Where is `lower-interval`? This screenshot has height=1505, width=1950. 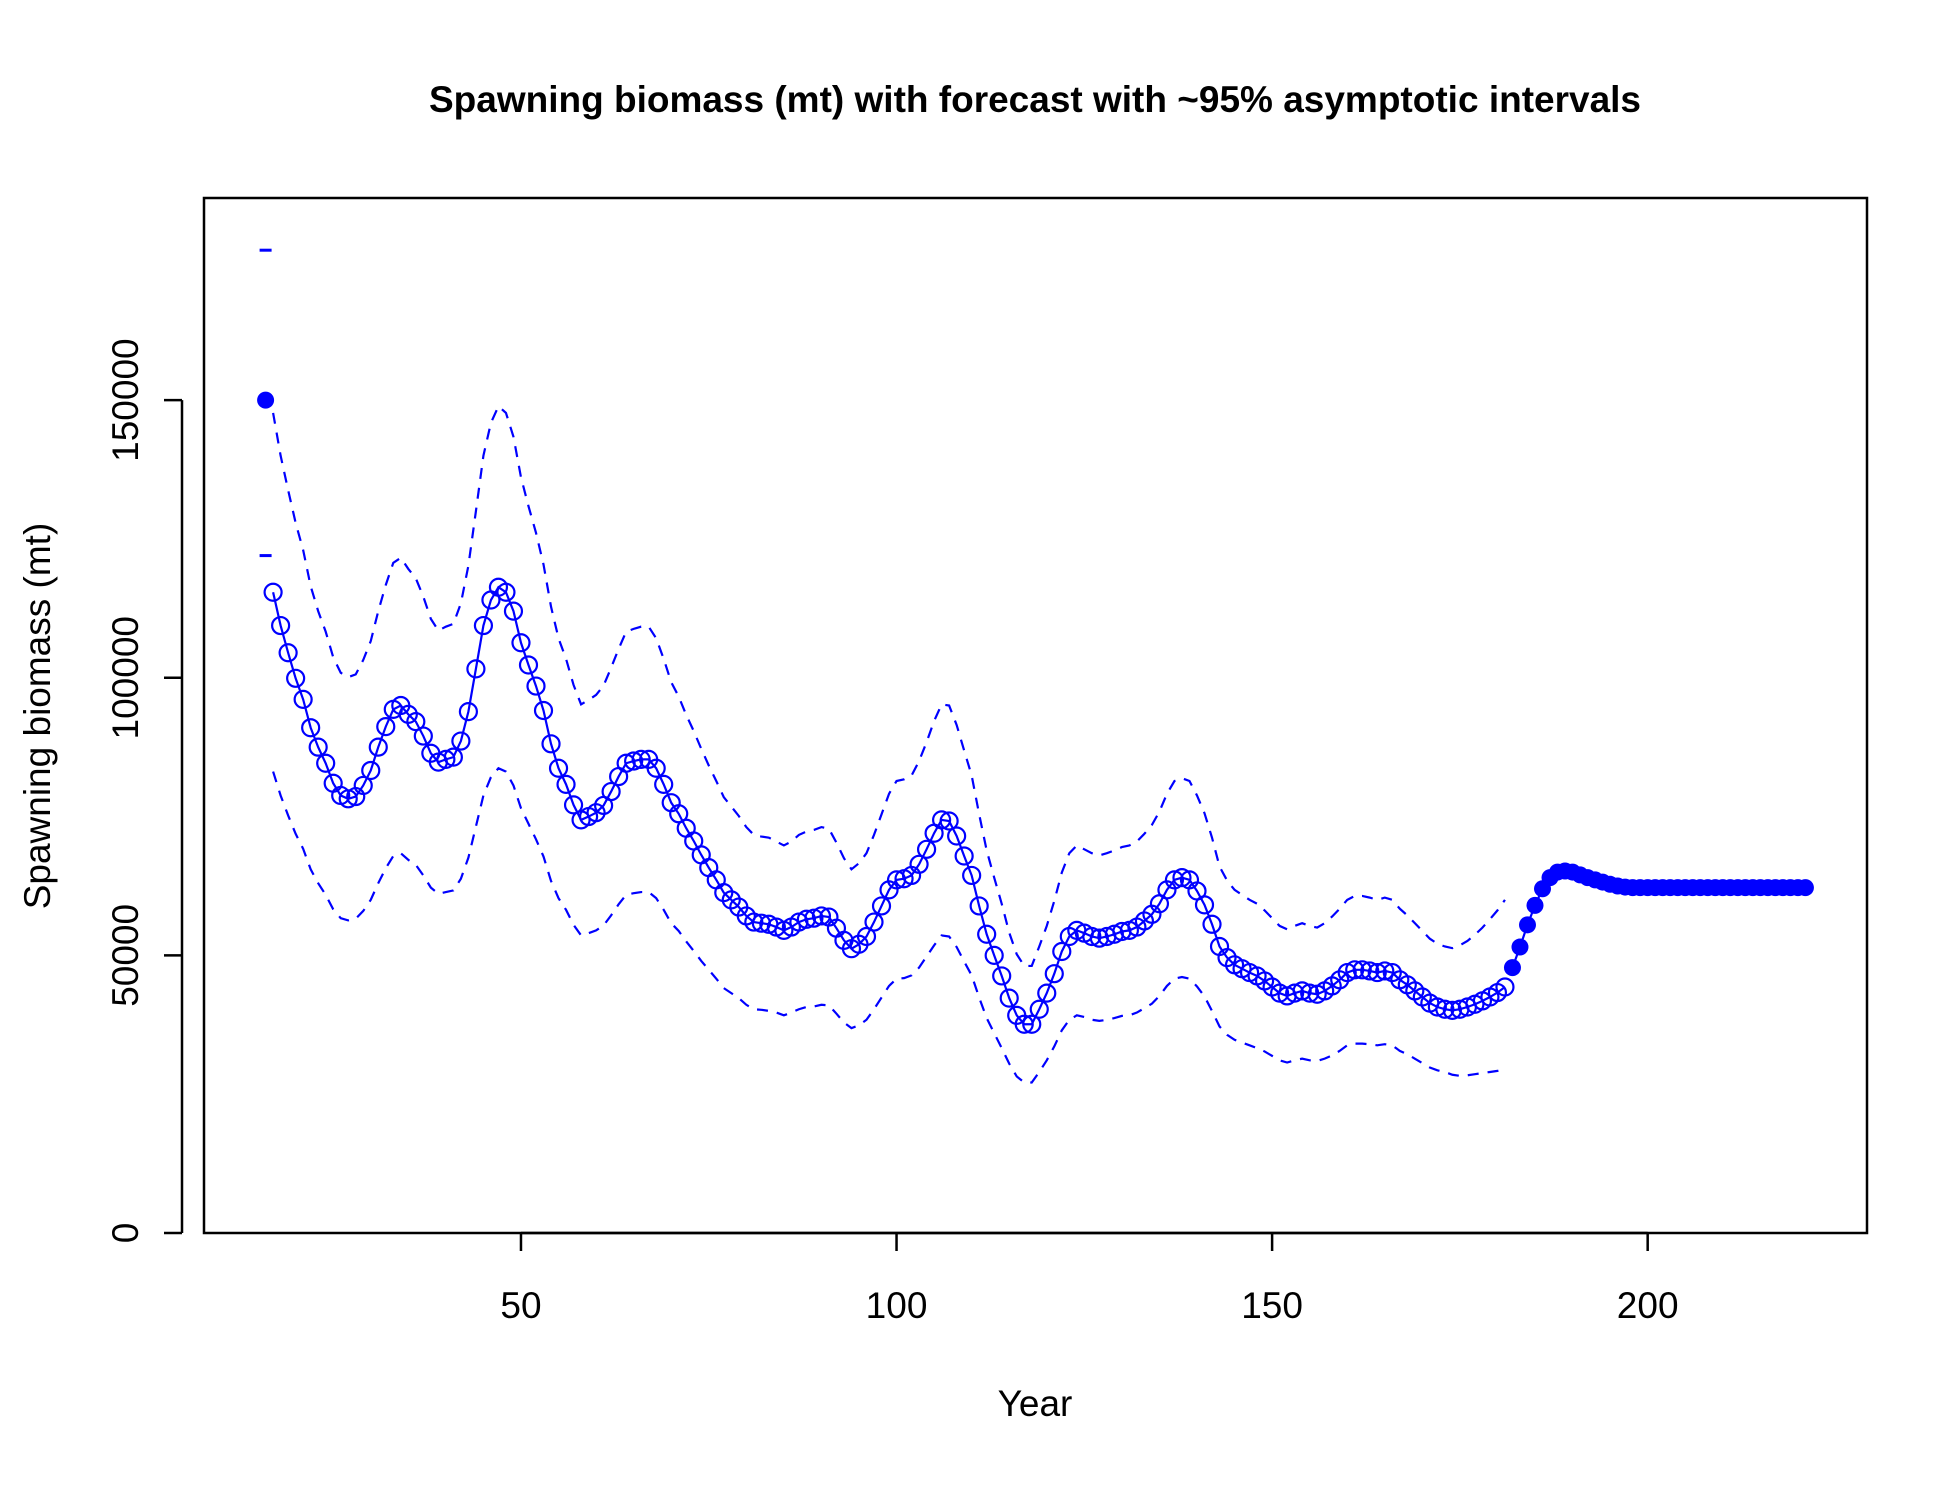 lower-interval is located at coordinates (889, 925).